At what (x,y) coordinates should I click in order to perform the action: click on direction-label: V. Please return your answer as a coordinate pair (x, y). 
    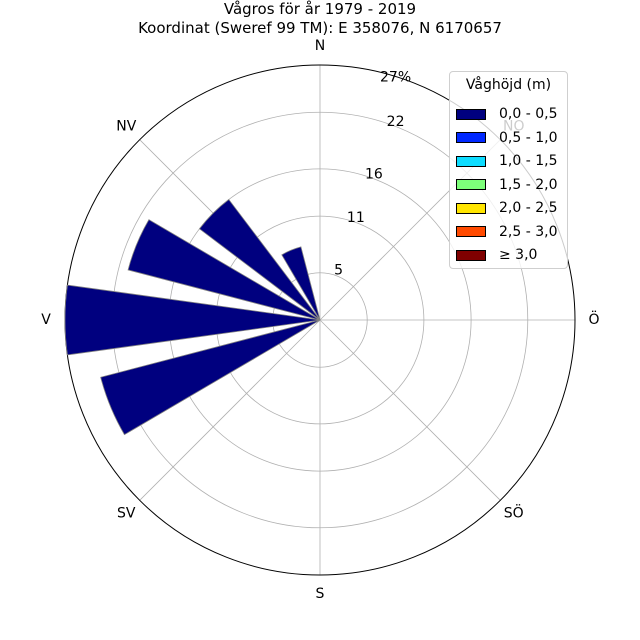
    Looking at the image, I should click on (46, 320).